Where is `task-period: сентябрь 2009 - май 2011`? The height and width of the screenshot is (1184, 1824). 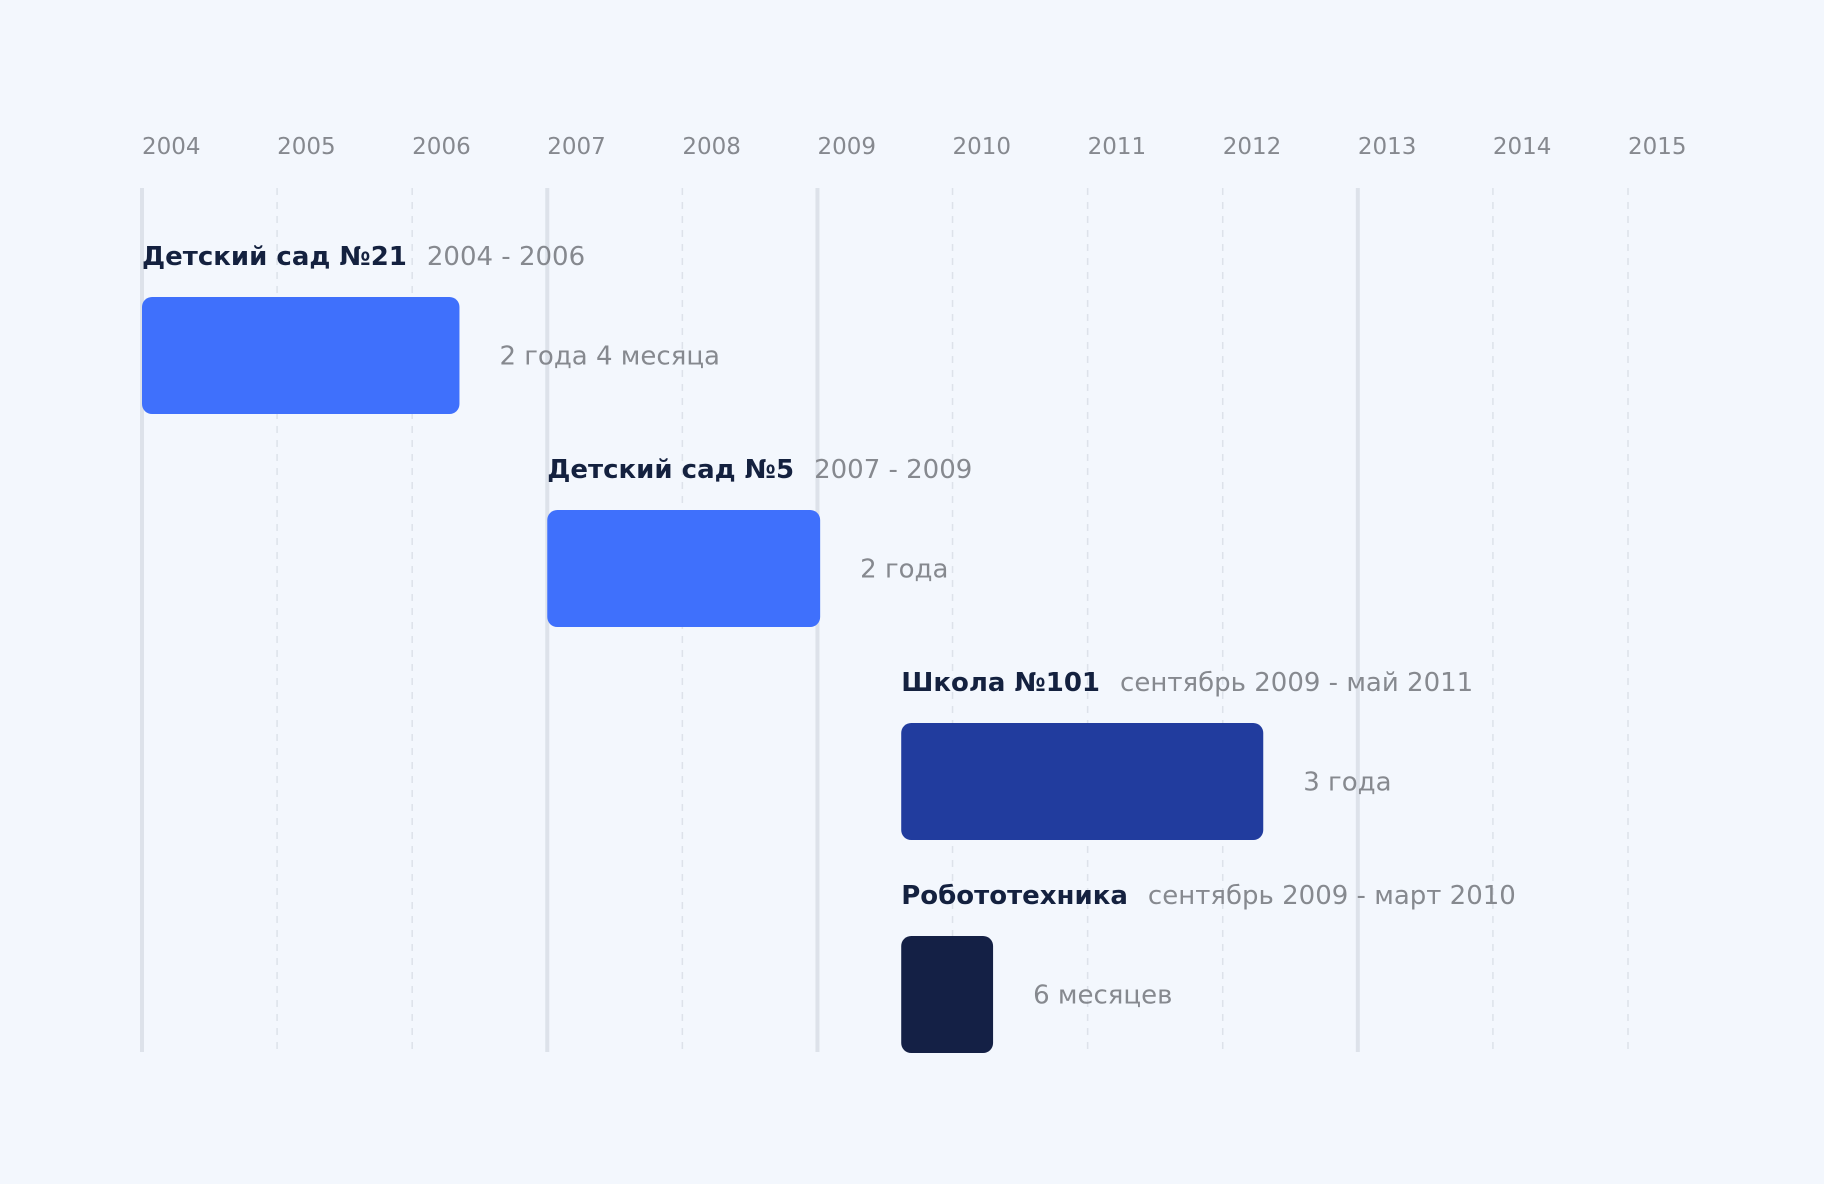
task-period: сентябрь 2009 - май 2011 is located at coordinates (1296, 683).